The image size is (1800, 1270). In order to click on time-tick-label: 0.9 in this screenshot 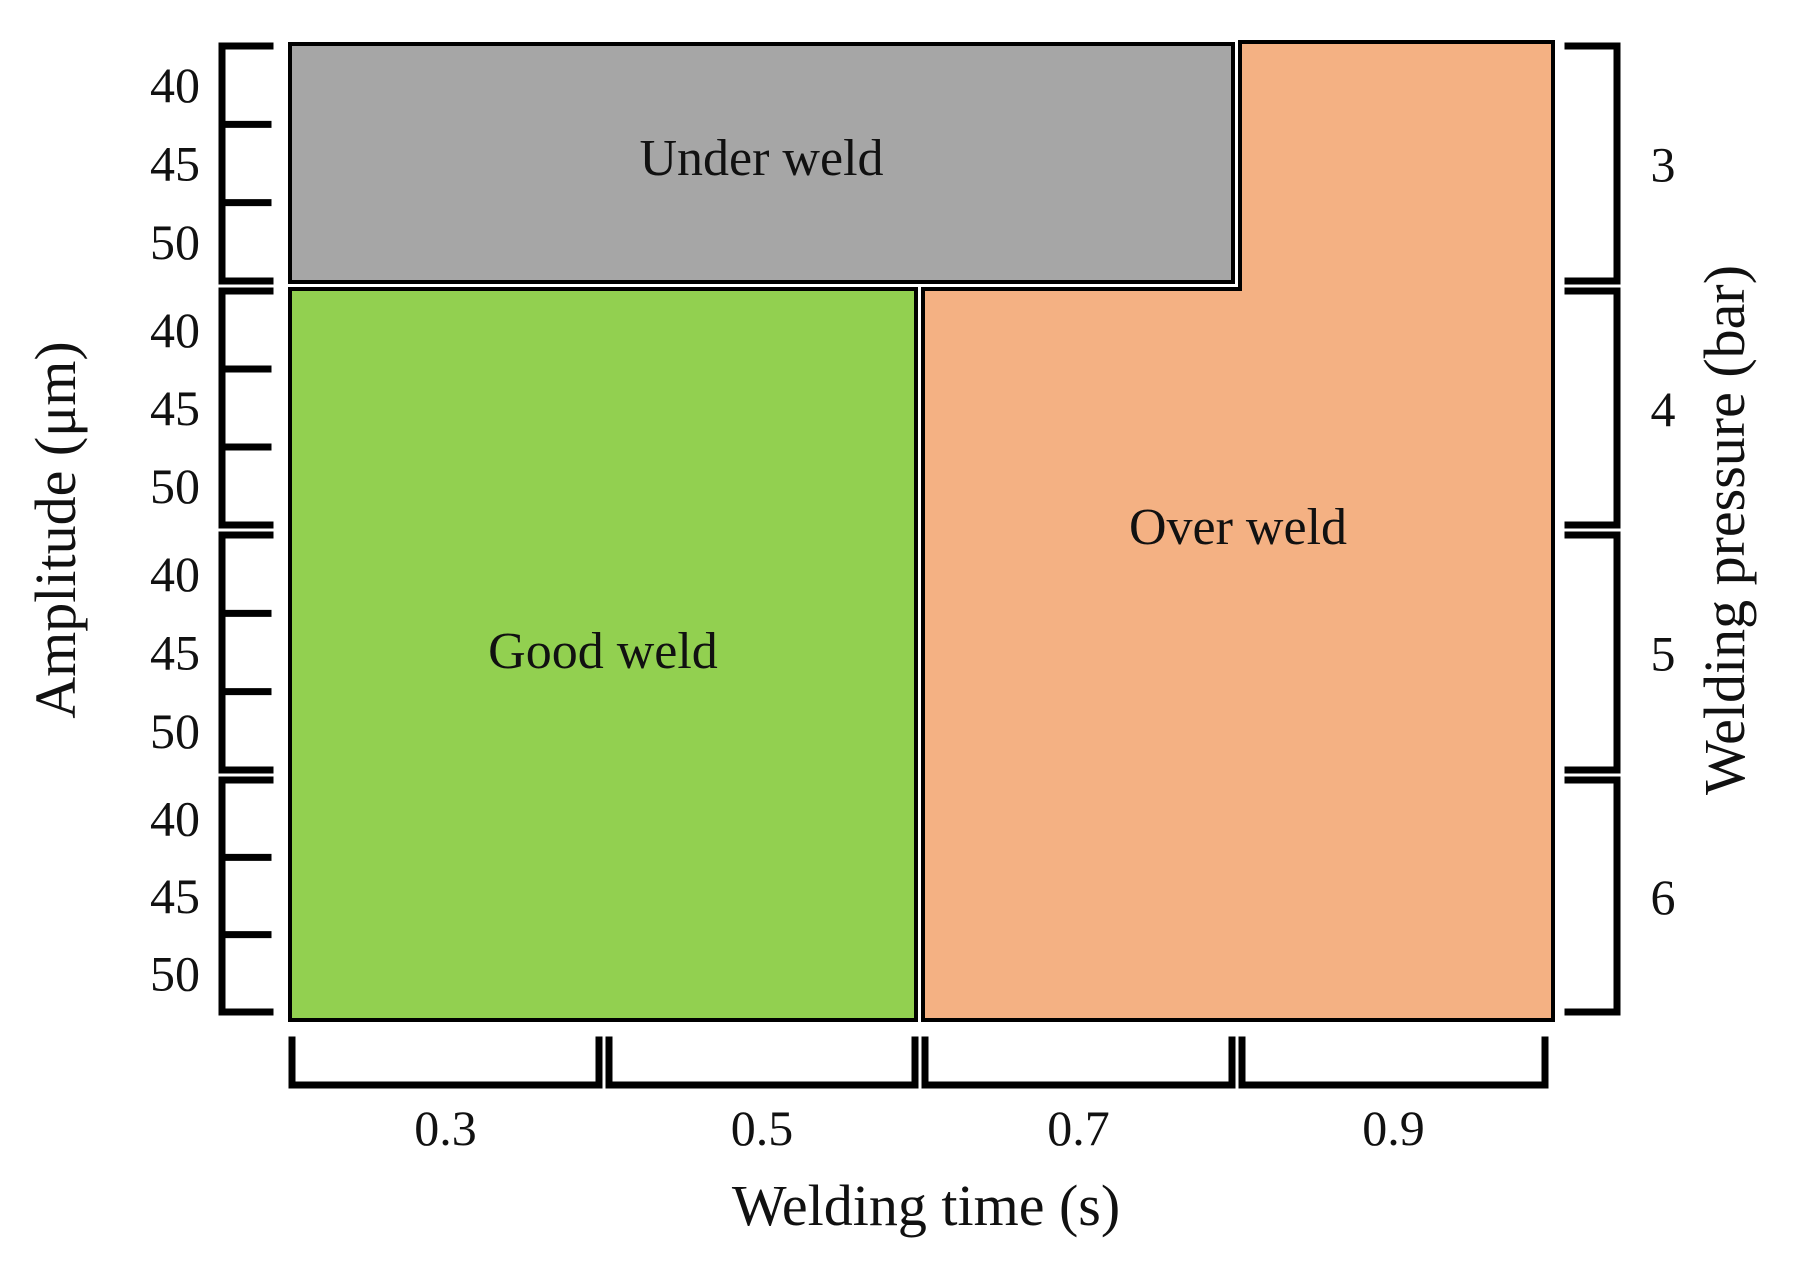, I will do `click(1393, 1128)`.